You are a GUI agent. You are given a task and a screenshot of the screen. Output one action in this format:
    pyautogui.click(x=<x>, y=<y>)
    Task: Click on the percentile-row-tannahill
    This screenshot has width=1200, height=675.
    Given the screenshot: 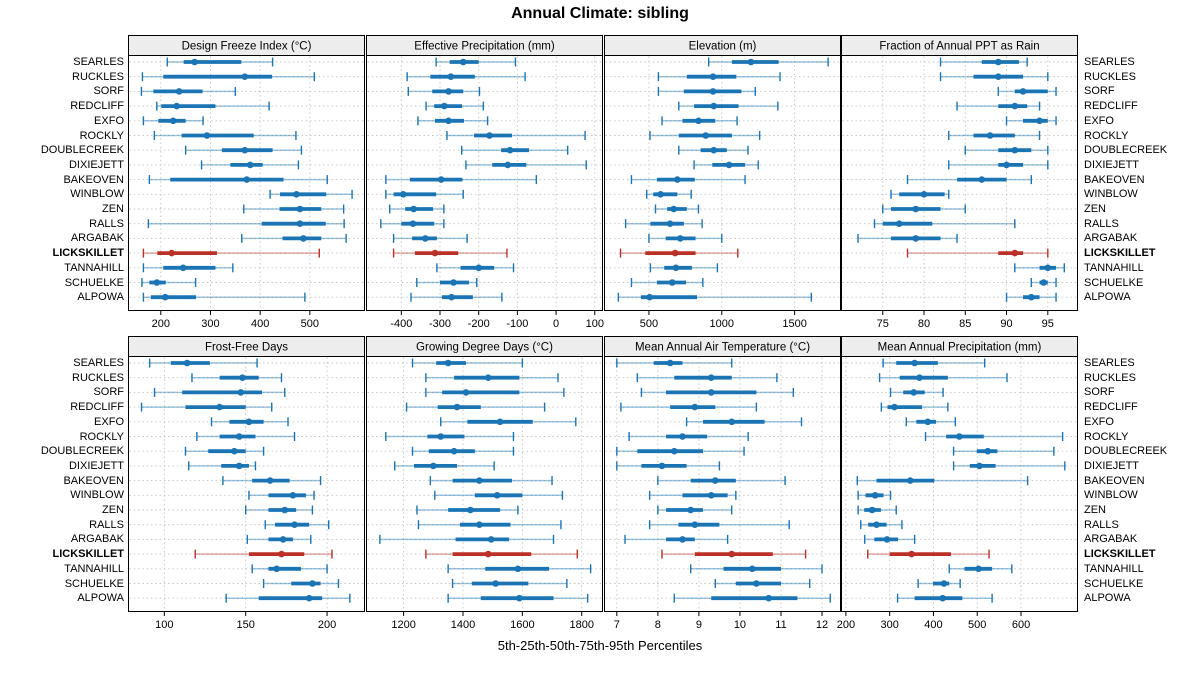 What is the action you would take?
    pyautogui.click(x=684, y=268)
    